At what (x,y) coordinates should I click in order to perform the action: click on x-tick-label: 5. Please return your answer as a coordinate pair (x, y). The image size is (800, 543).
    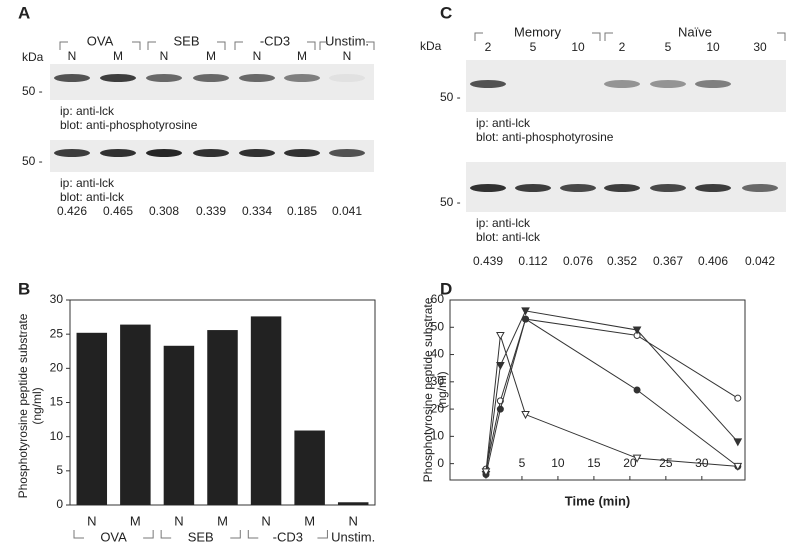
    Looking at the image, I should click on (522, 463).